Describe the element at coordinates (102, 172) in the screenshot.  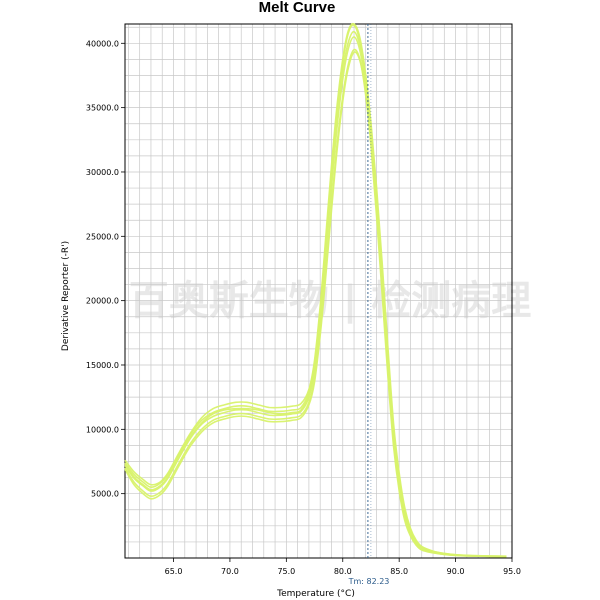
I see `y-tick-label: 30000.0` at that location.